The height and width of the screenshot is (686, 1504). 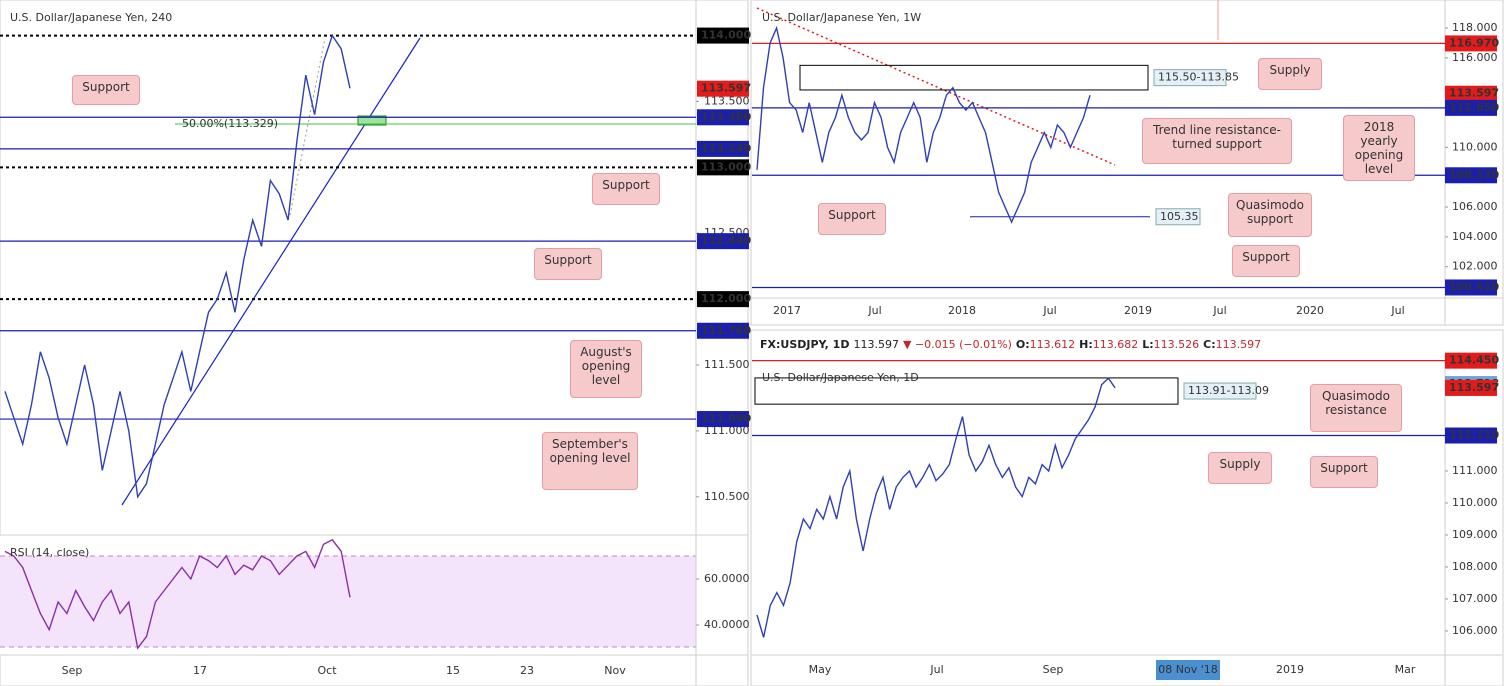 I want to click on ohlc-value: 113.597, so click(x=1239, y=344).